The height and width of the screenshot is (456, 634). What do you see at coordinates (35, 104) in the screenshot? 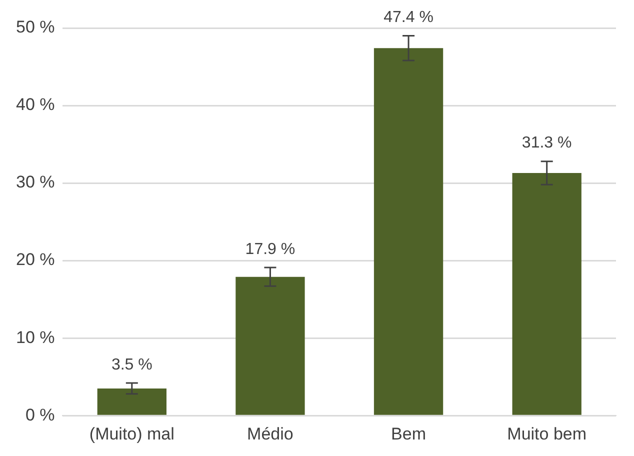
I see `y-tick-label: 40 %` at bounding box center [35, 104].